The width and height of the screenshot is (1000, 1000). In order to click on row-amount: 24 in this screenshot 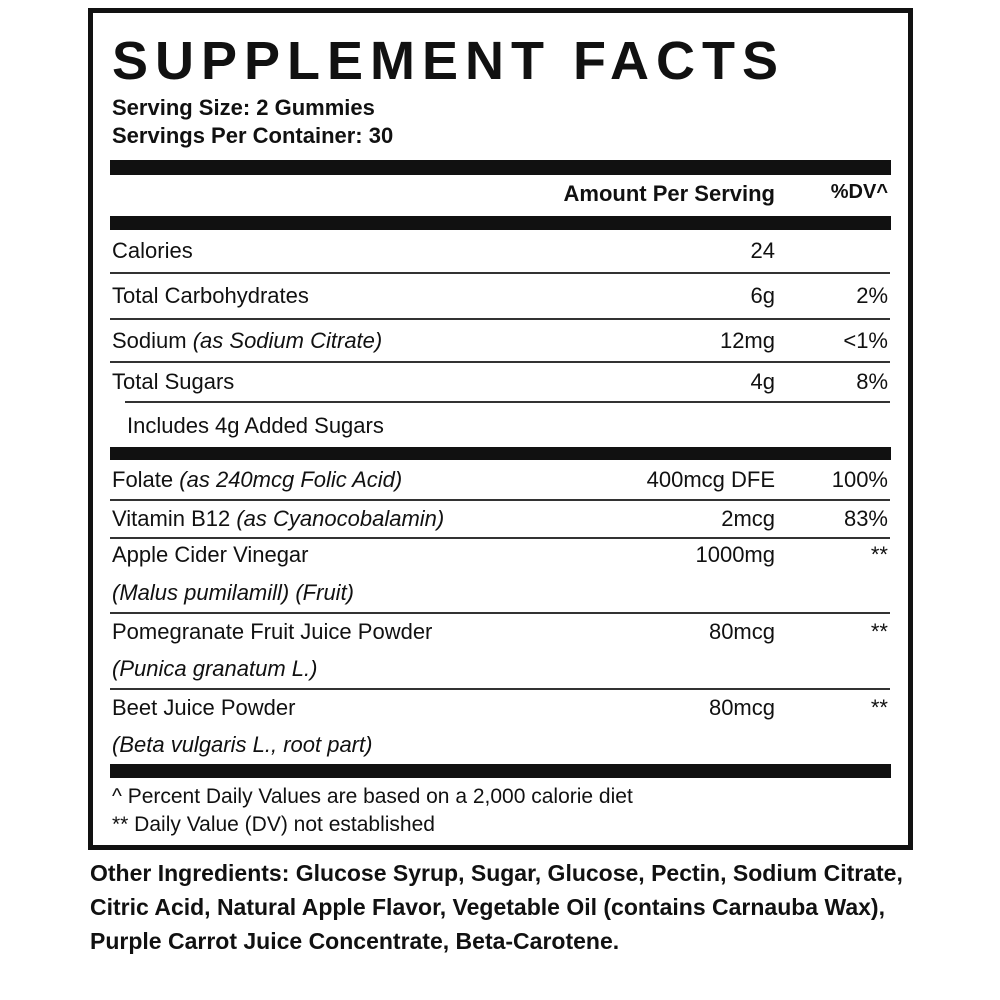, I will do `click(762, 250)`.